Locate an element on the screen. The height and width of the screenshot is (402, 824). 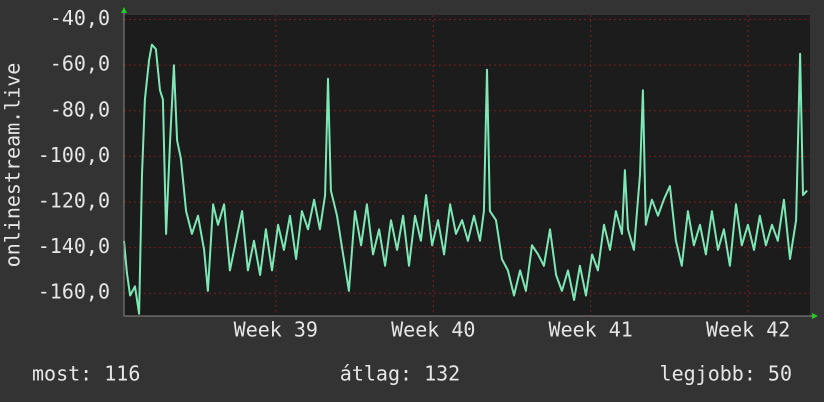
y-tick-label: -80,0 is located at coordinates (80, 109).